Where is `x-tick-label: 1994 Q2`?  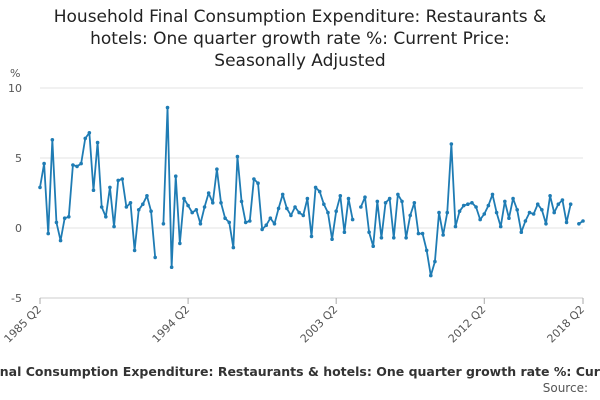
x-tick-label: 1994 Q2 is located at coordinates (171, 324).